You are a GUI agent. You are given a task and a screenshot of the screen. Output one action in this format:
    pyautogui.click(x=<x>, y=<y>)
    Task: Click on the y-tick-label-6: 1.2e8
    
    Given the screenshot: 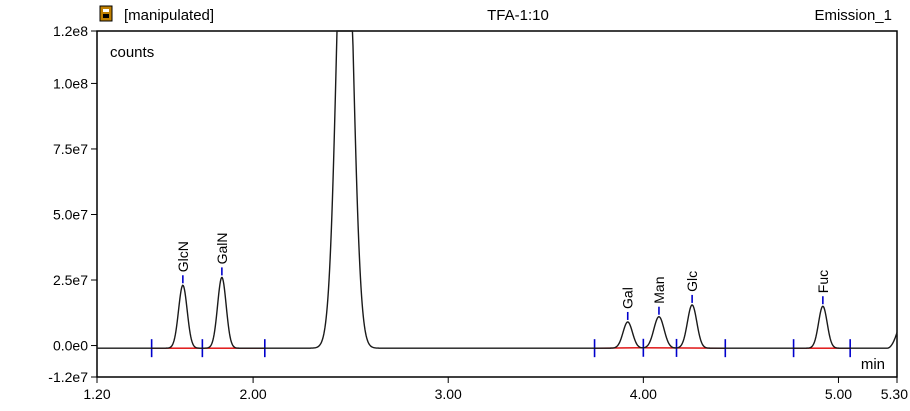 What is the action you would take?
    pyautogui.click(x=70, y=31)
    